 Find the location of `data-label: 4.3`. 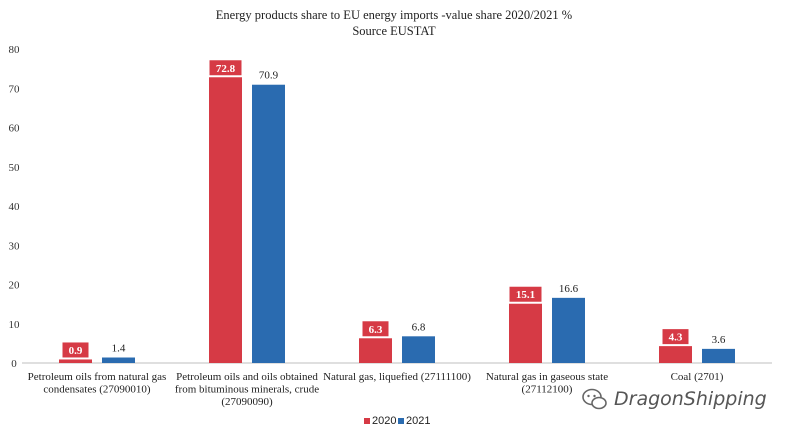

data-label: 4.3 is located at coordinates (676, 338).